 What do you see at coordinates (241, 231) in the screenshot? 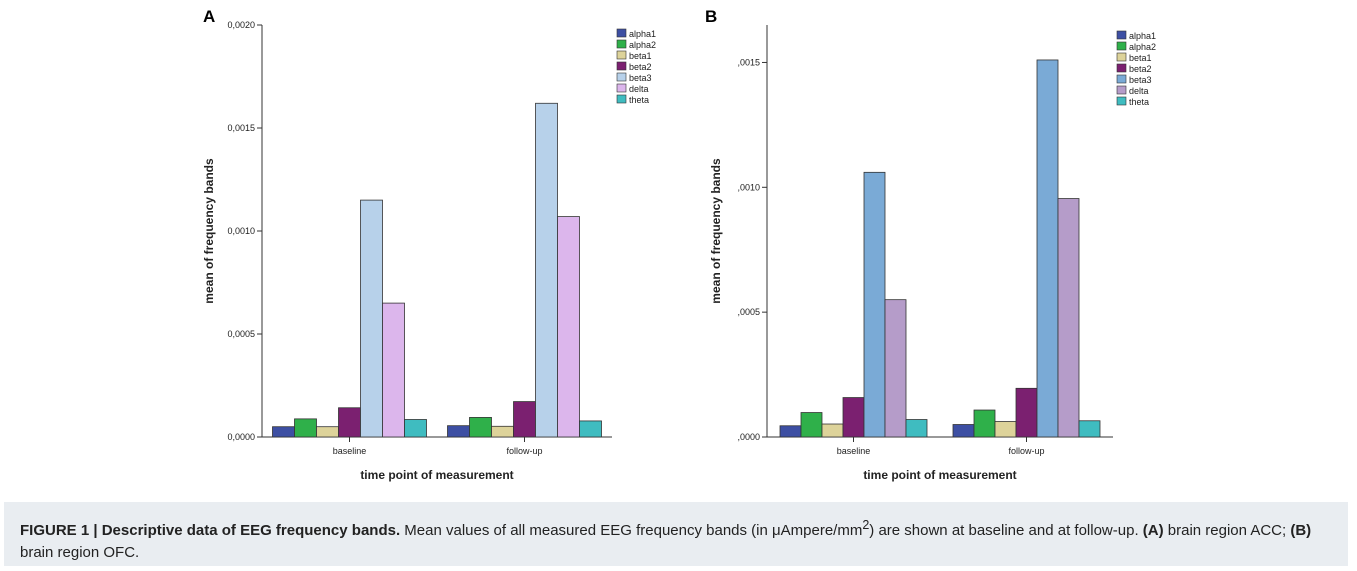
I see `y-tick-label: 0,0010` at bounding box center [241, 231].